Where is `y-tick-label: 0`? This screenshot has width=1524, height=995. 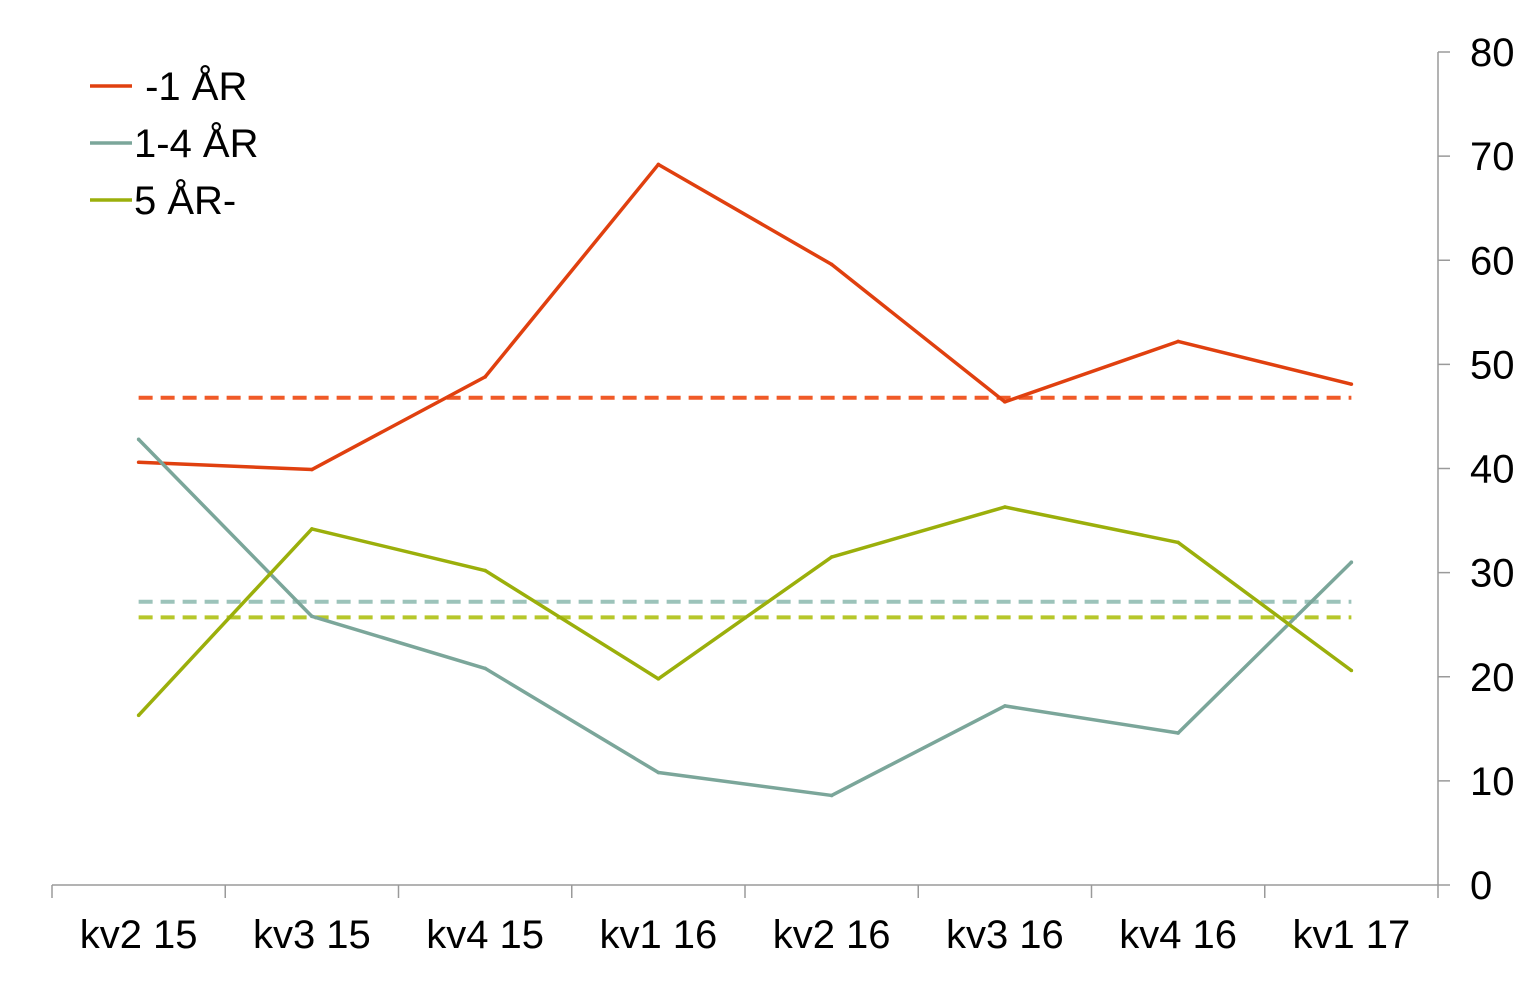 y-tick-label: 0 is located at coordinates (1481, 886).